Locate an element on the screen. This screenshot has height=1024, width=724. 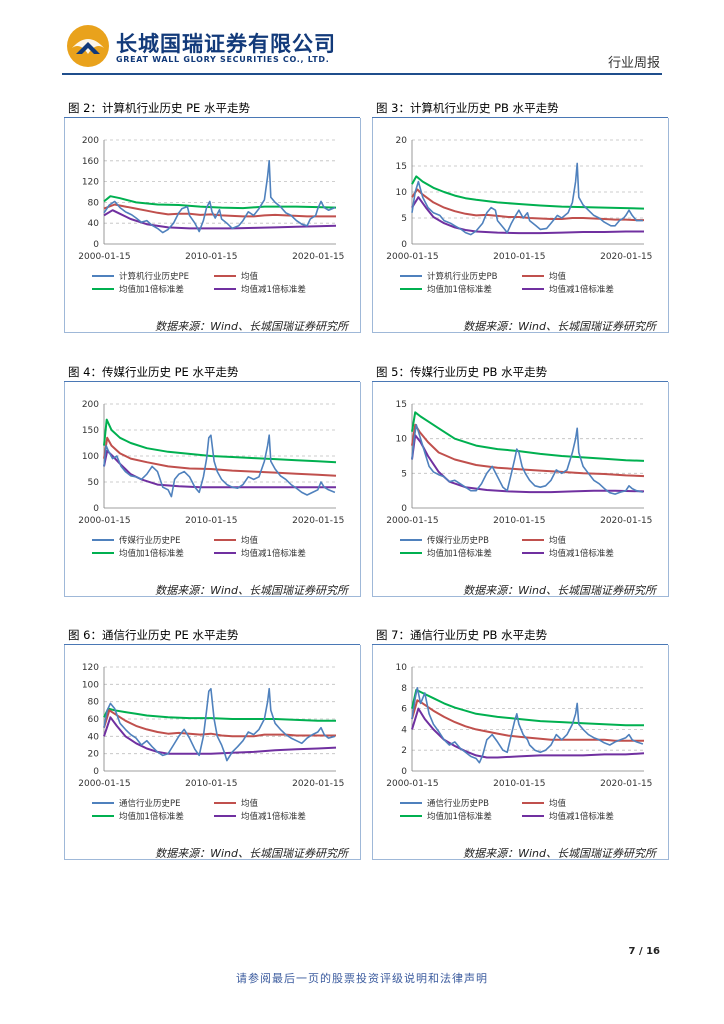
y-tick-label: 50 is located at coordinates (94, 483).